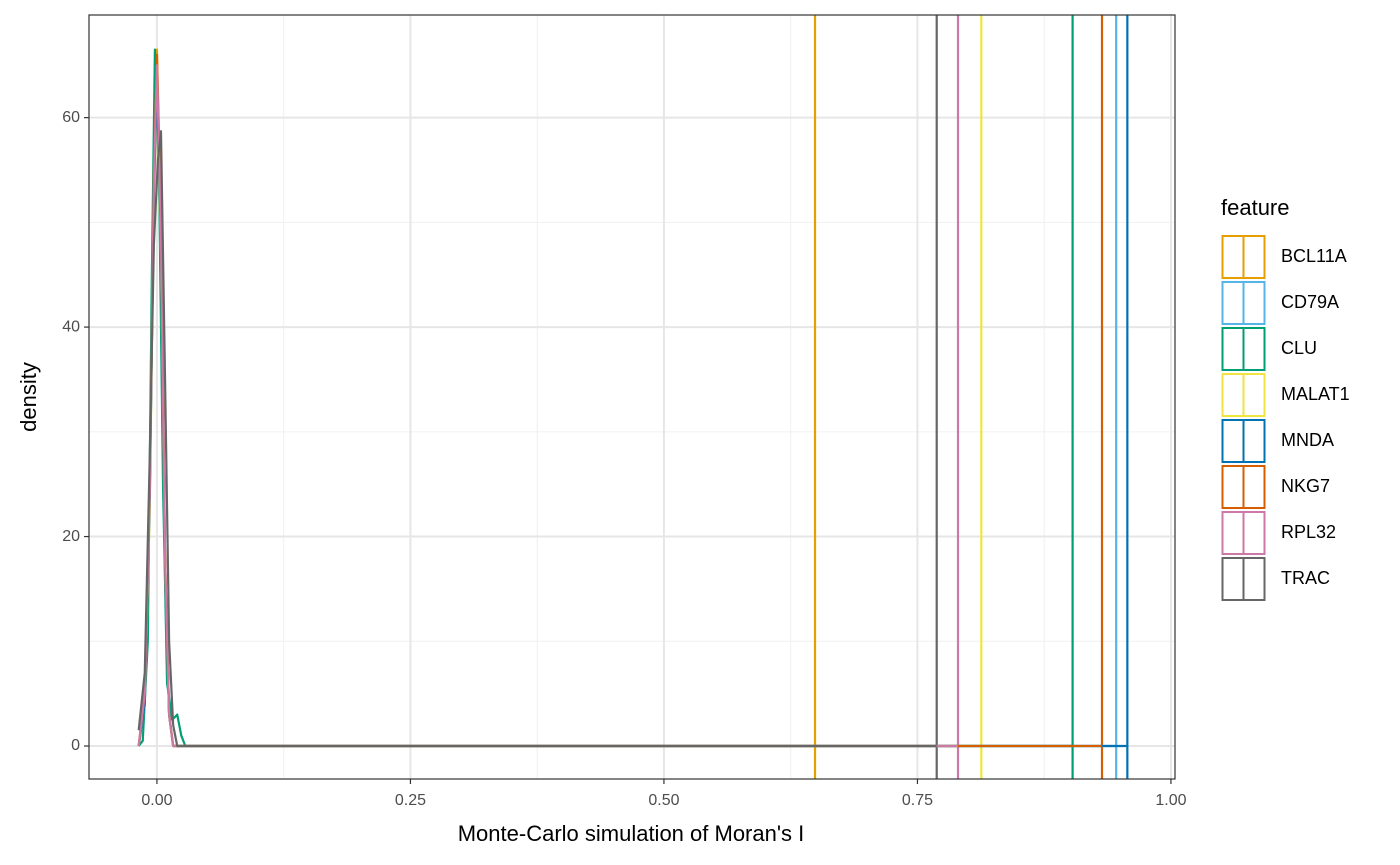 The width and height of the screenshot is (1400, 865). Describe the element at coordinates (1299, 348) in the screenshot. I see `legend-label: CLU` at that location.